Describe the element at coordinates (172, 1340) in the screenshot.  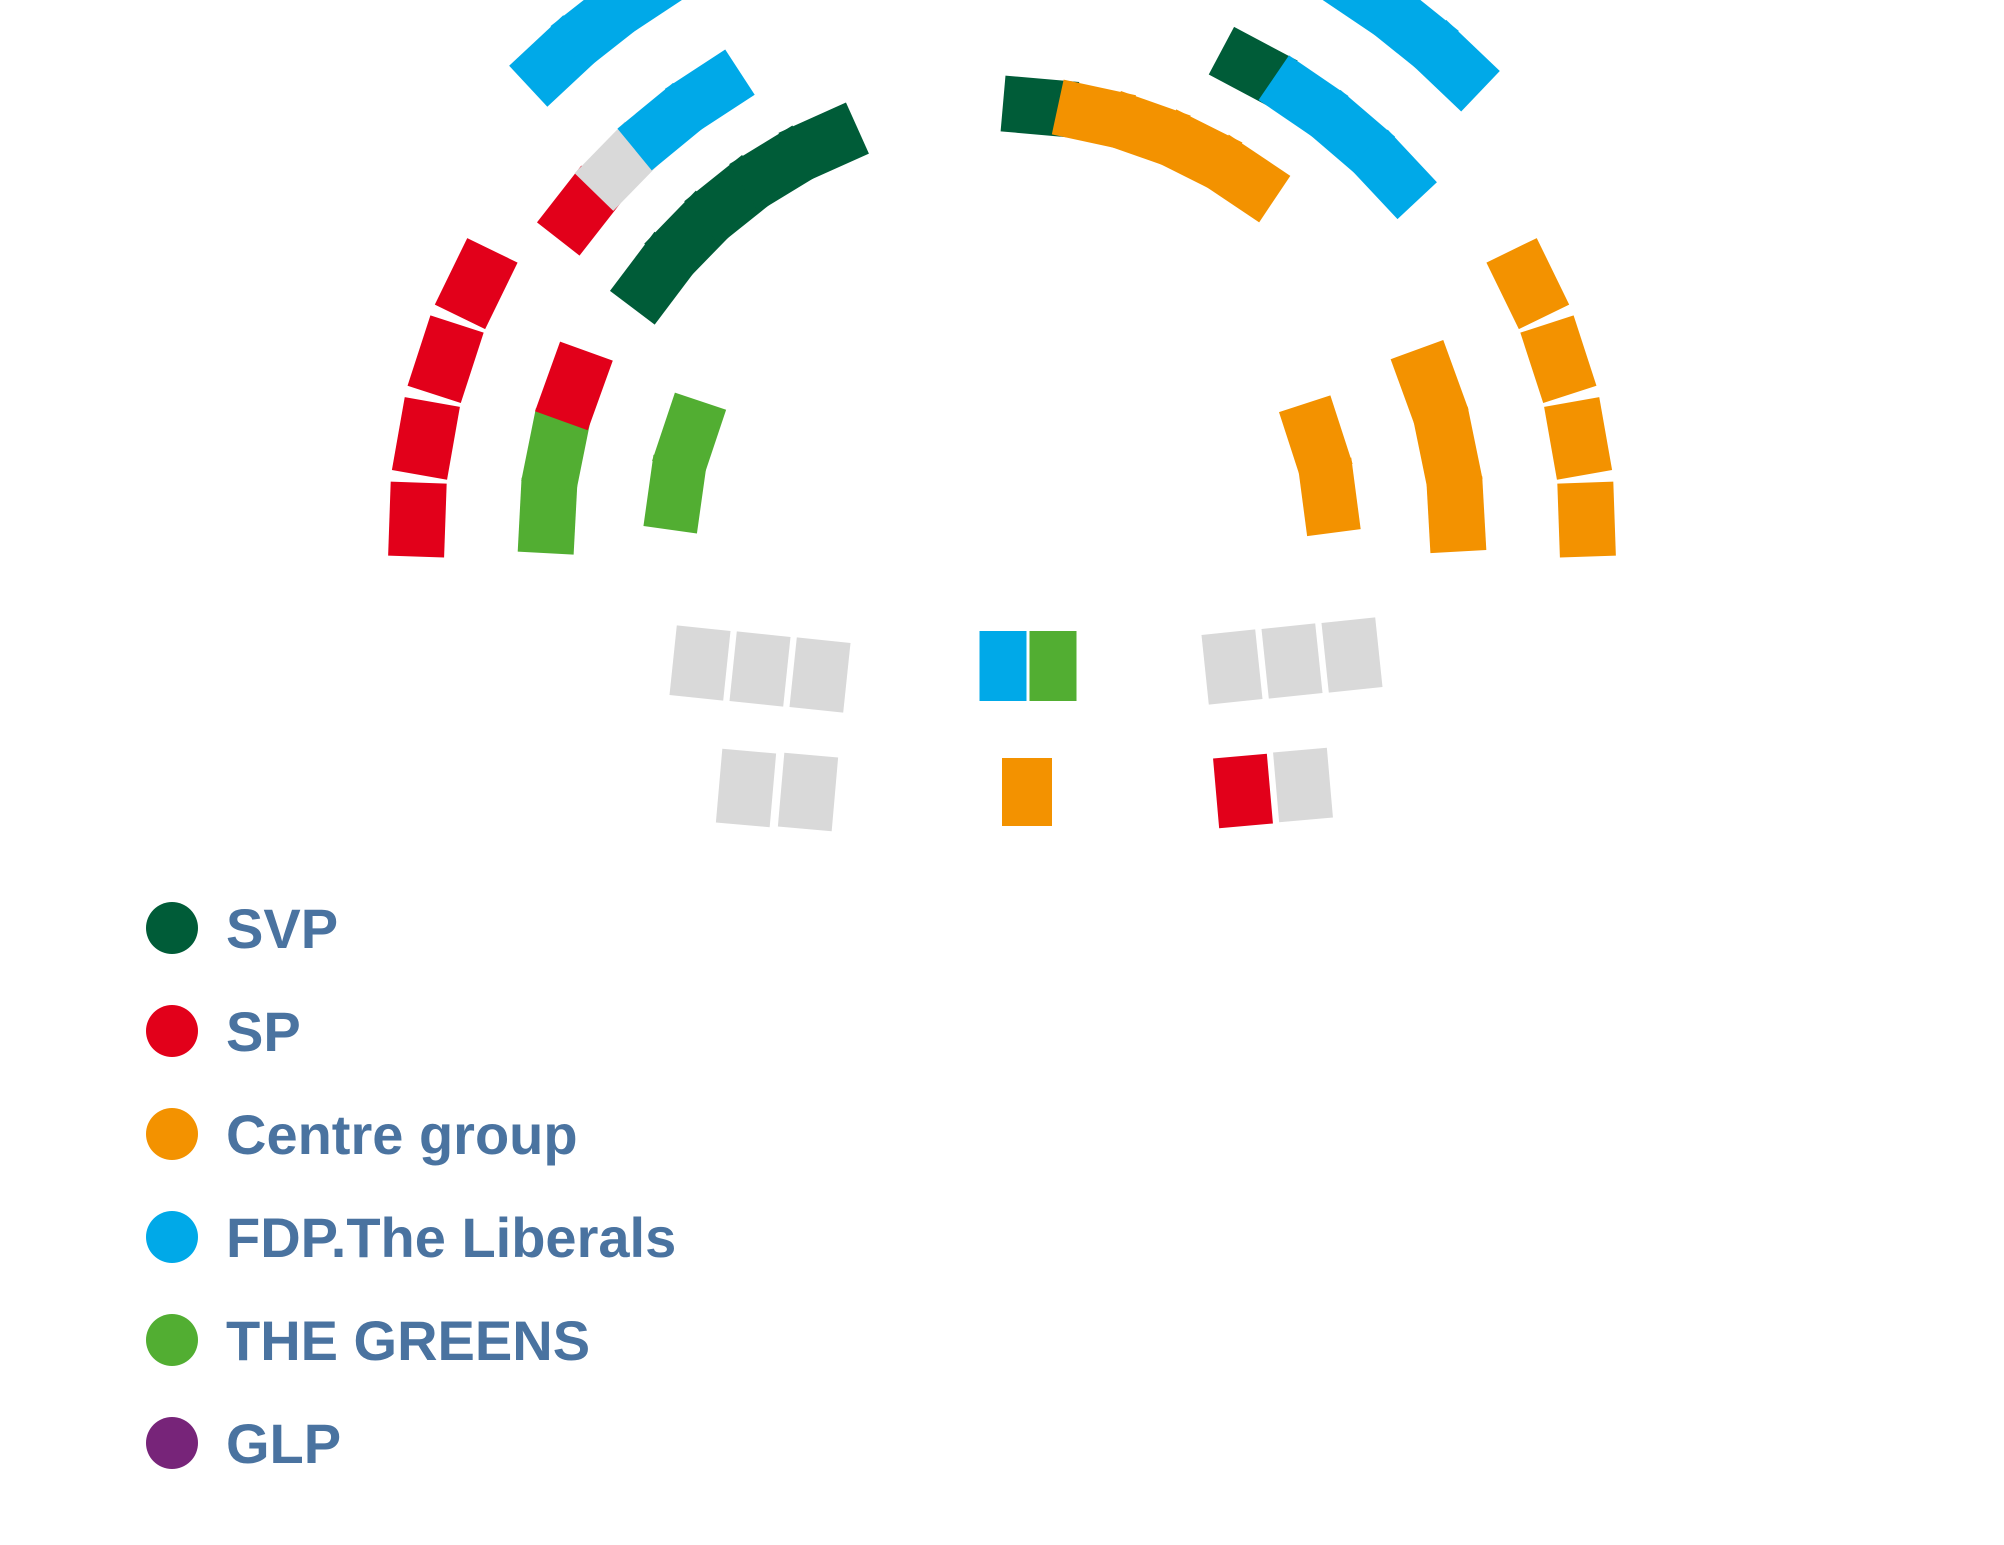
I see `legend-dot-greens` at that location.